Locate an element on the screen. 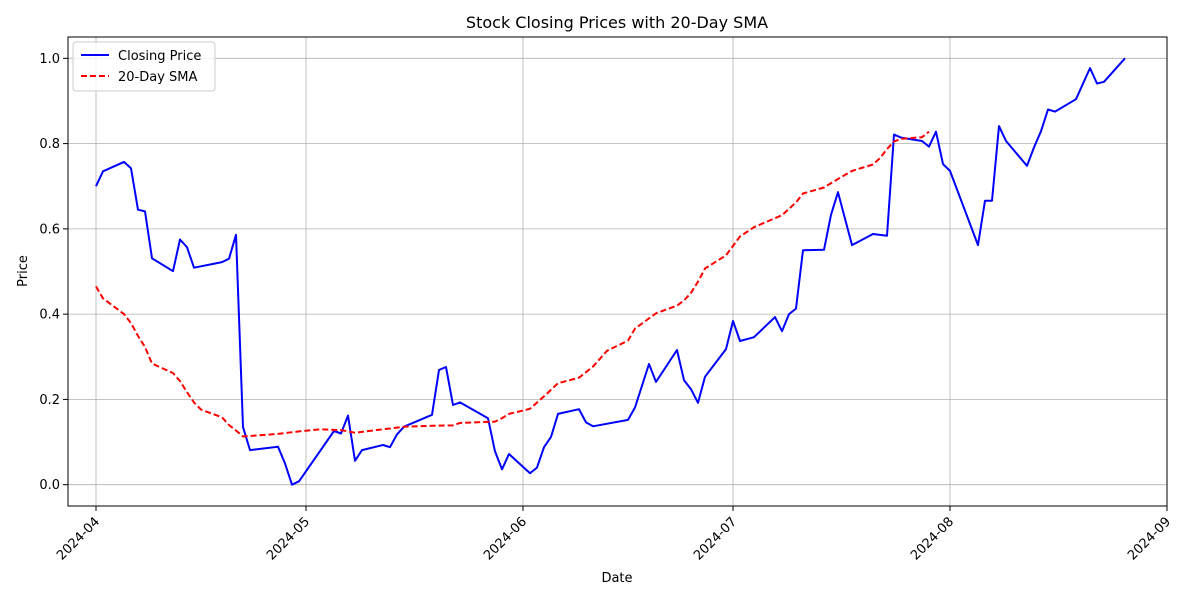 The image size is (1200, 600). x-axis-label: Date is located at coordinates (616, 578).